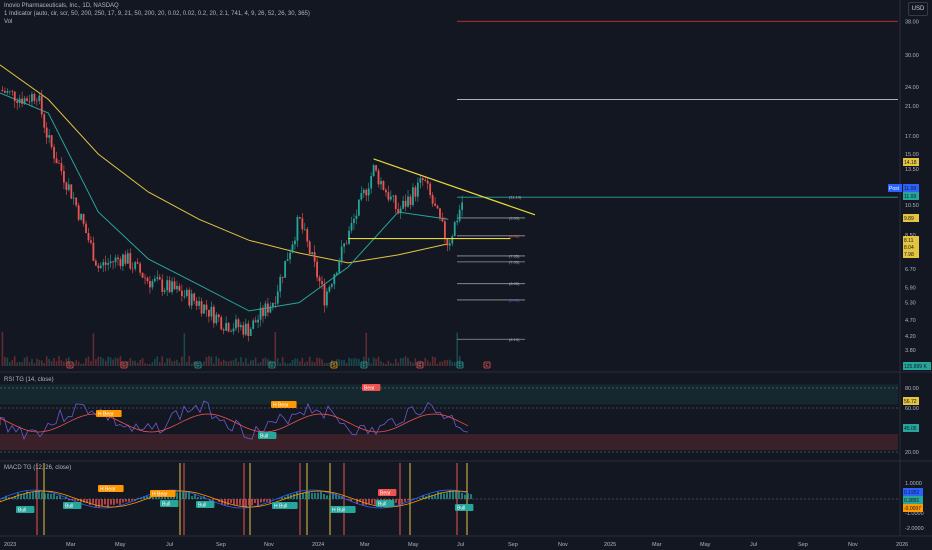 Image resolution: width=932 pixels, height=550 pixels. Describe the element at coordinates (912, 155) in the screenshot. I see `price-tick-label: 15.00` at that location.